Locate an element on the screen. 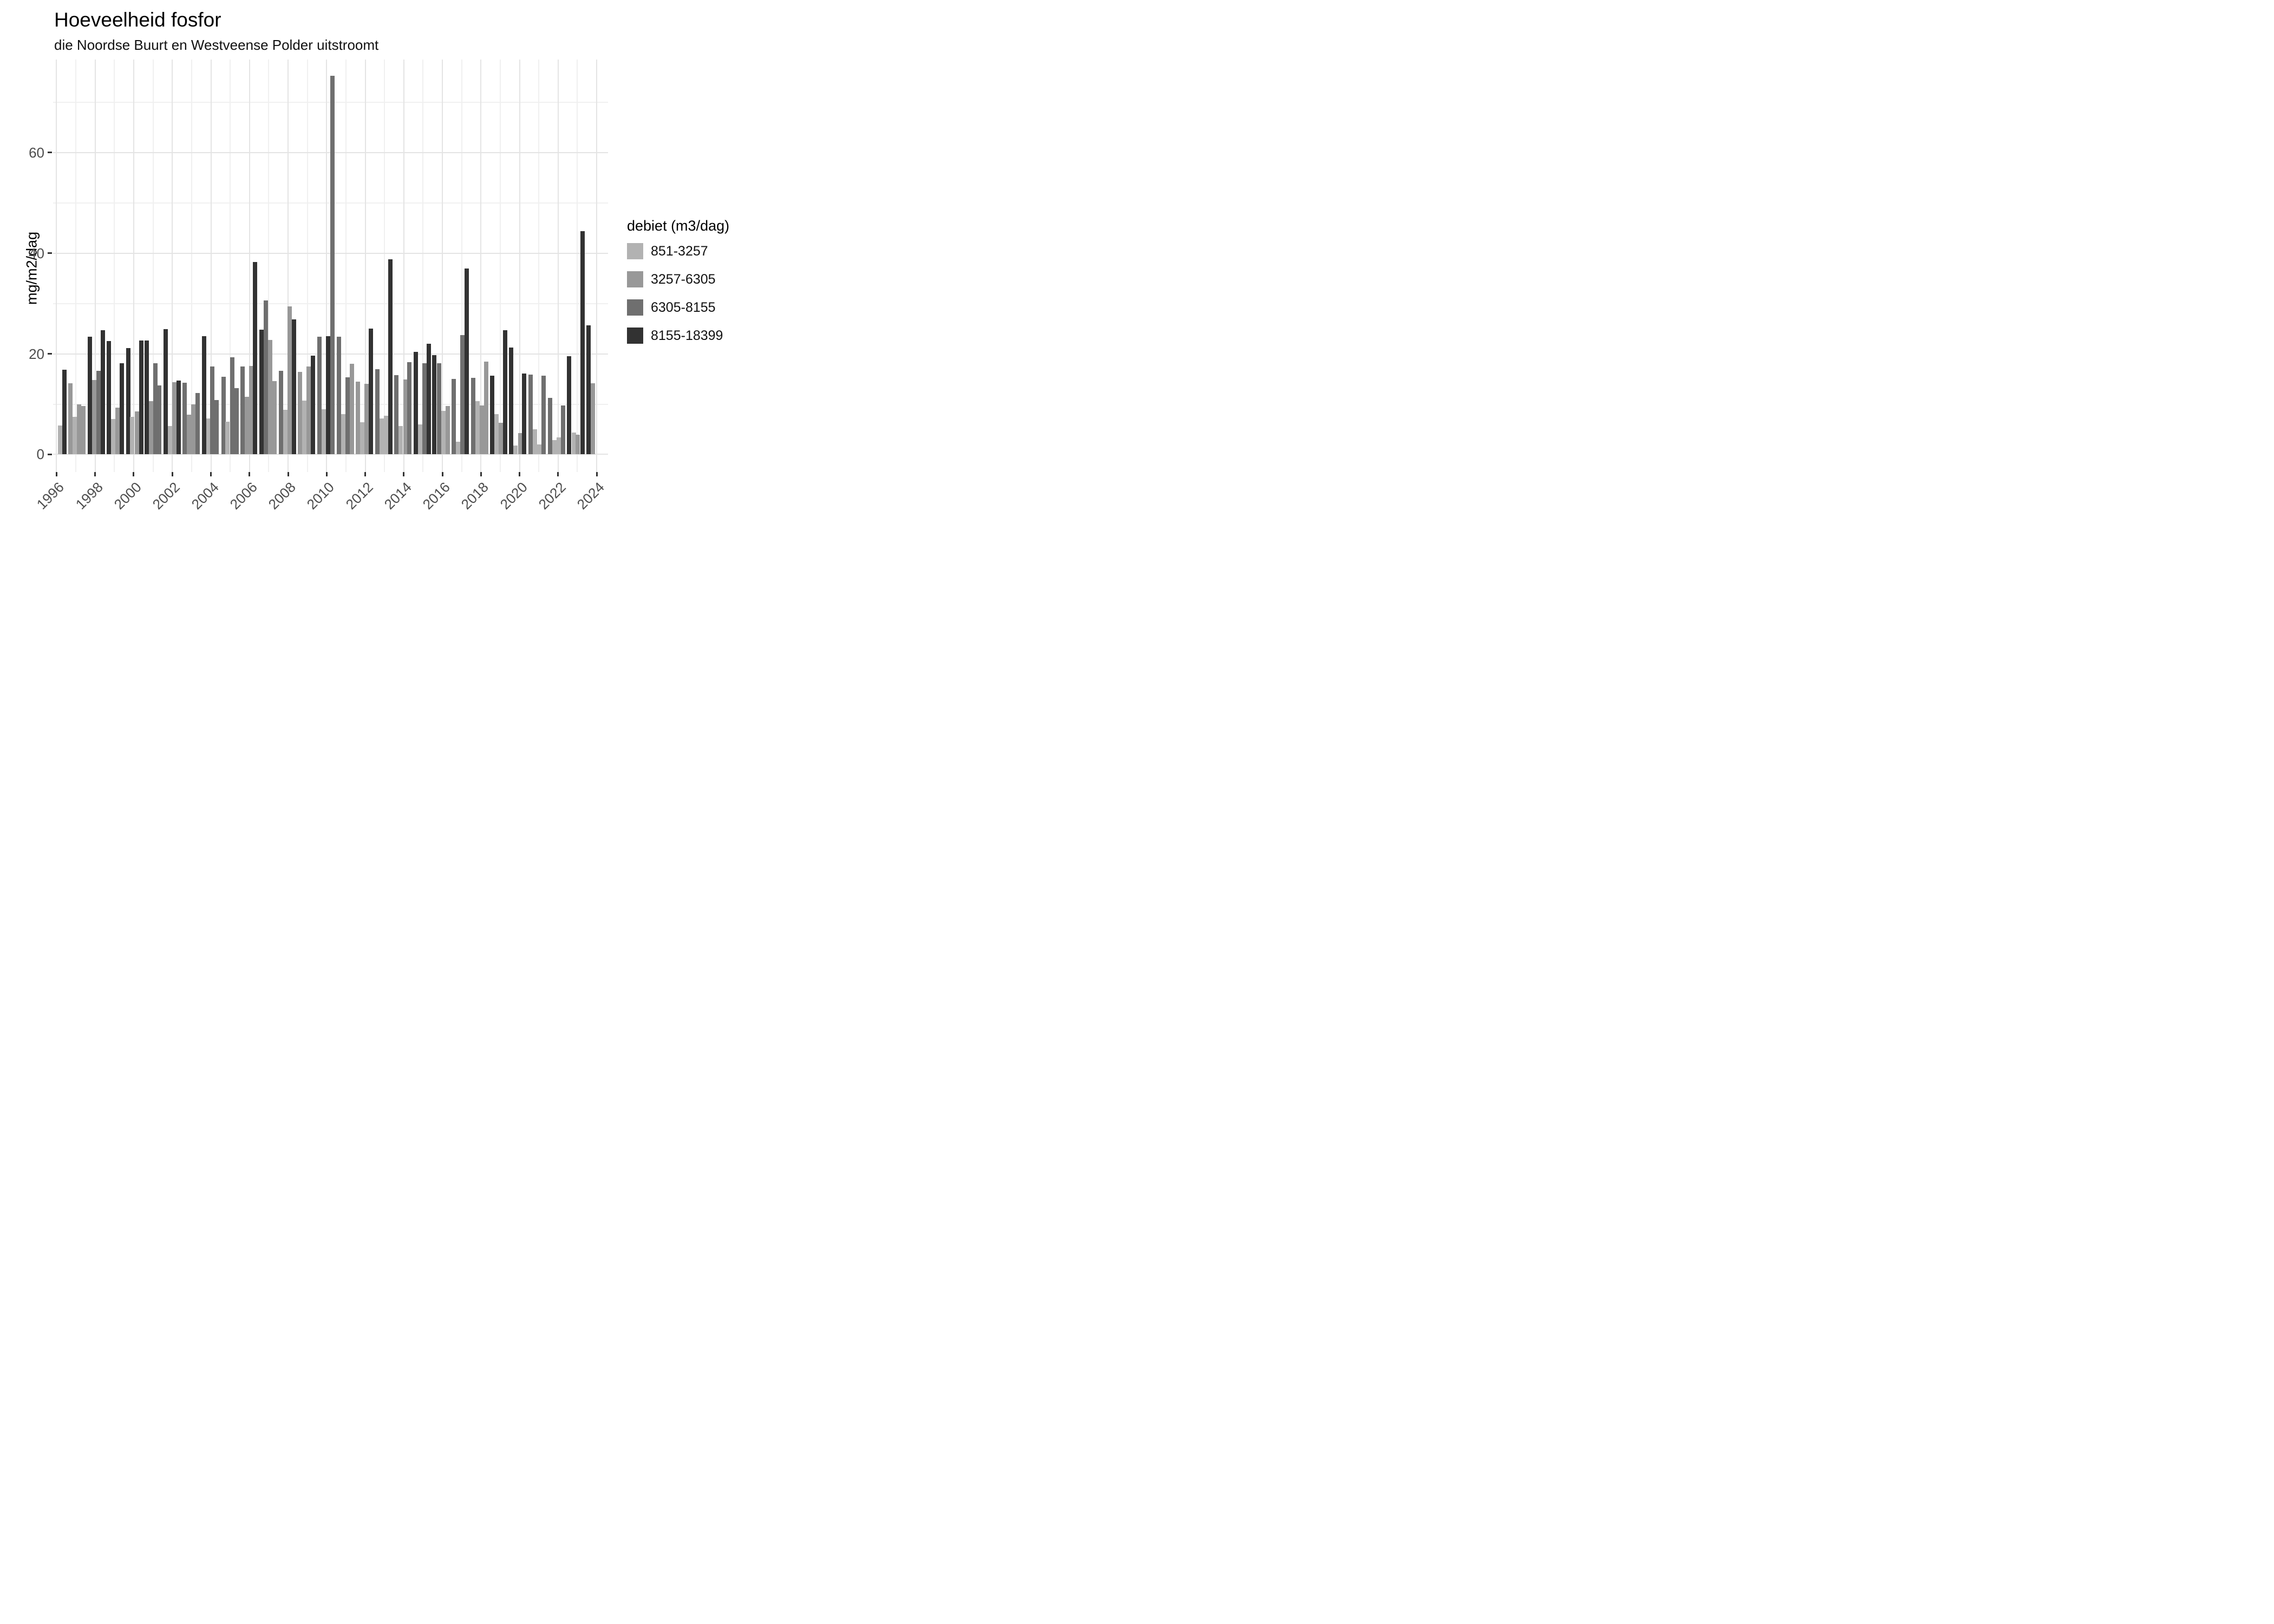 Image resolution: width=2274 pixels, height=1624 pixels. legend-item: 6305-8155 is located at coordinates (678, 307).